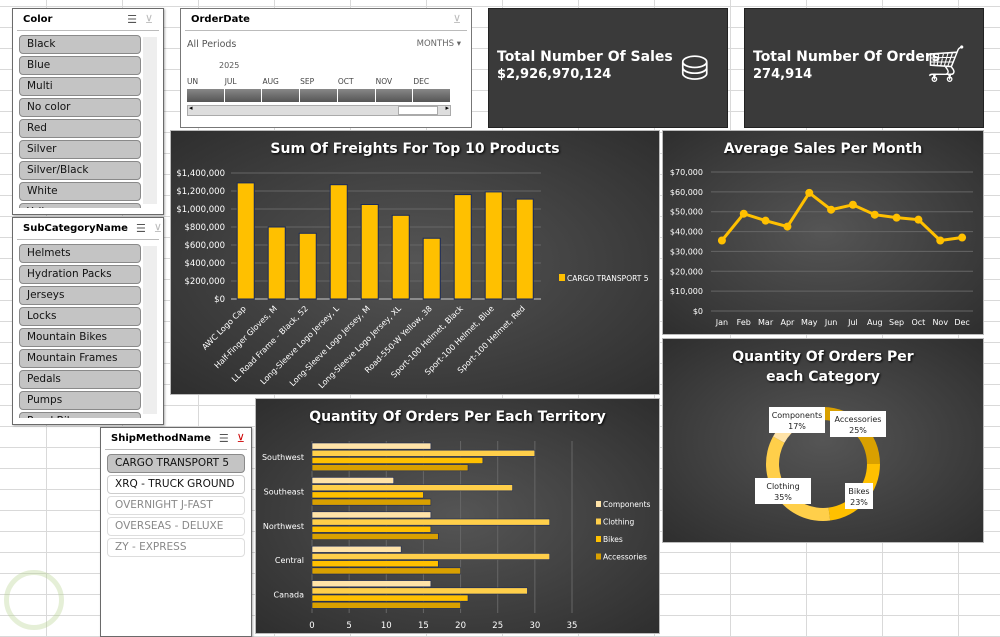  What do you see at coordinates (88, 20) in the screenshot?
I see `slicer-header: Color ☰ ⊻` at bounding box center [88, 20].